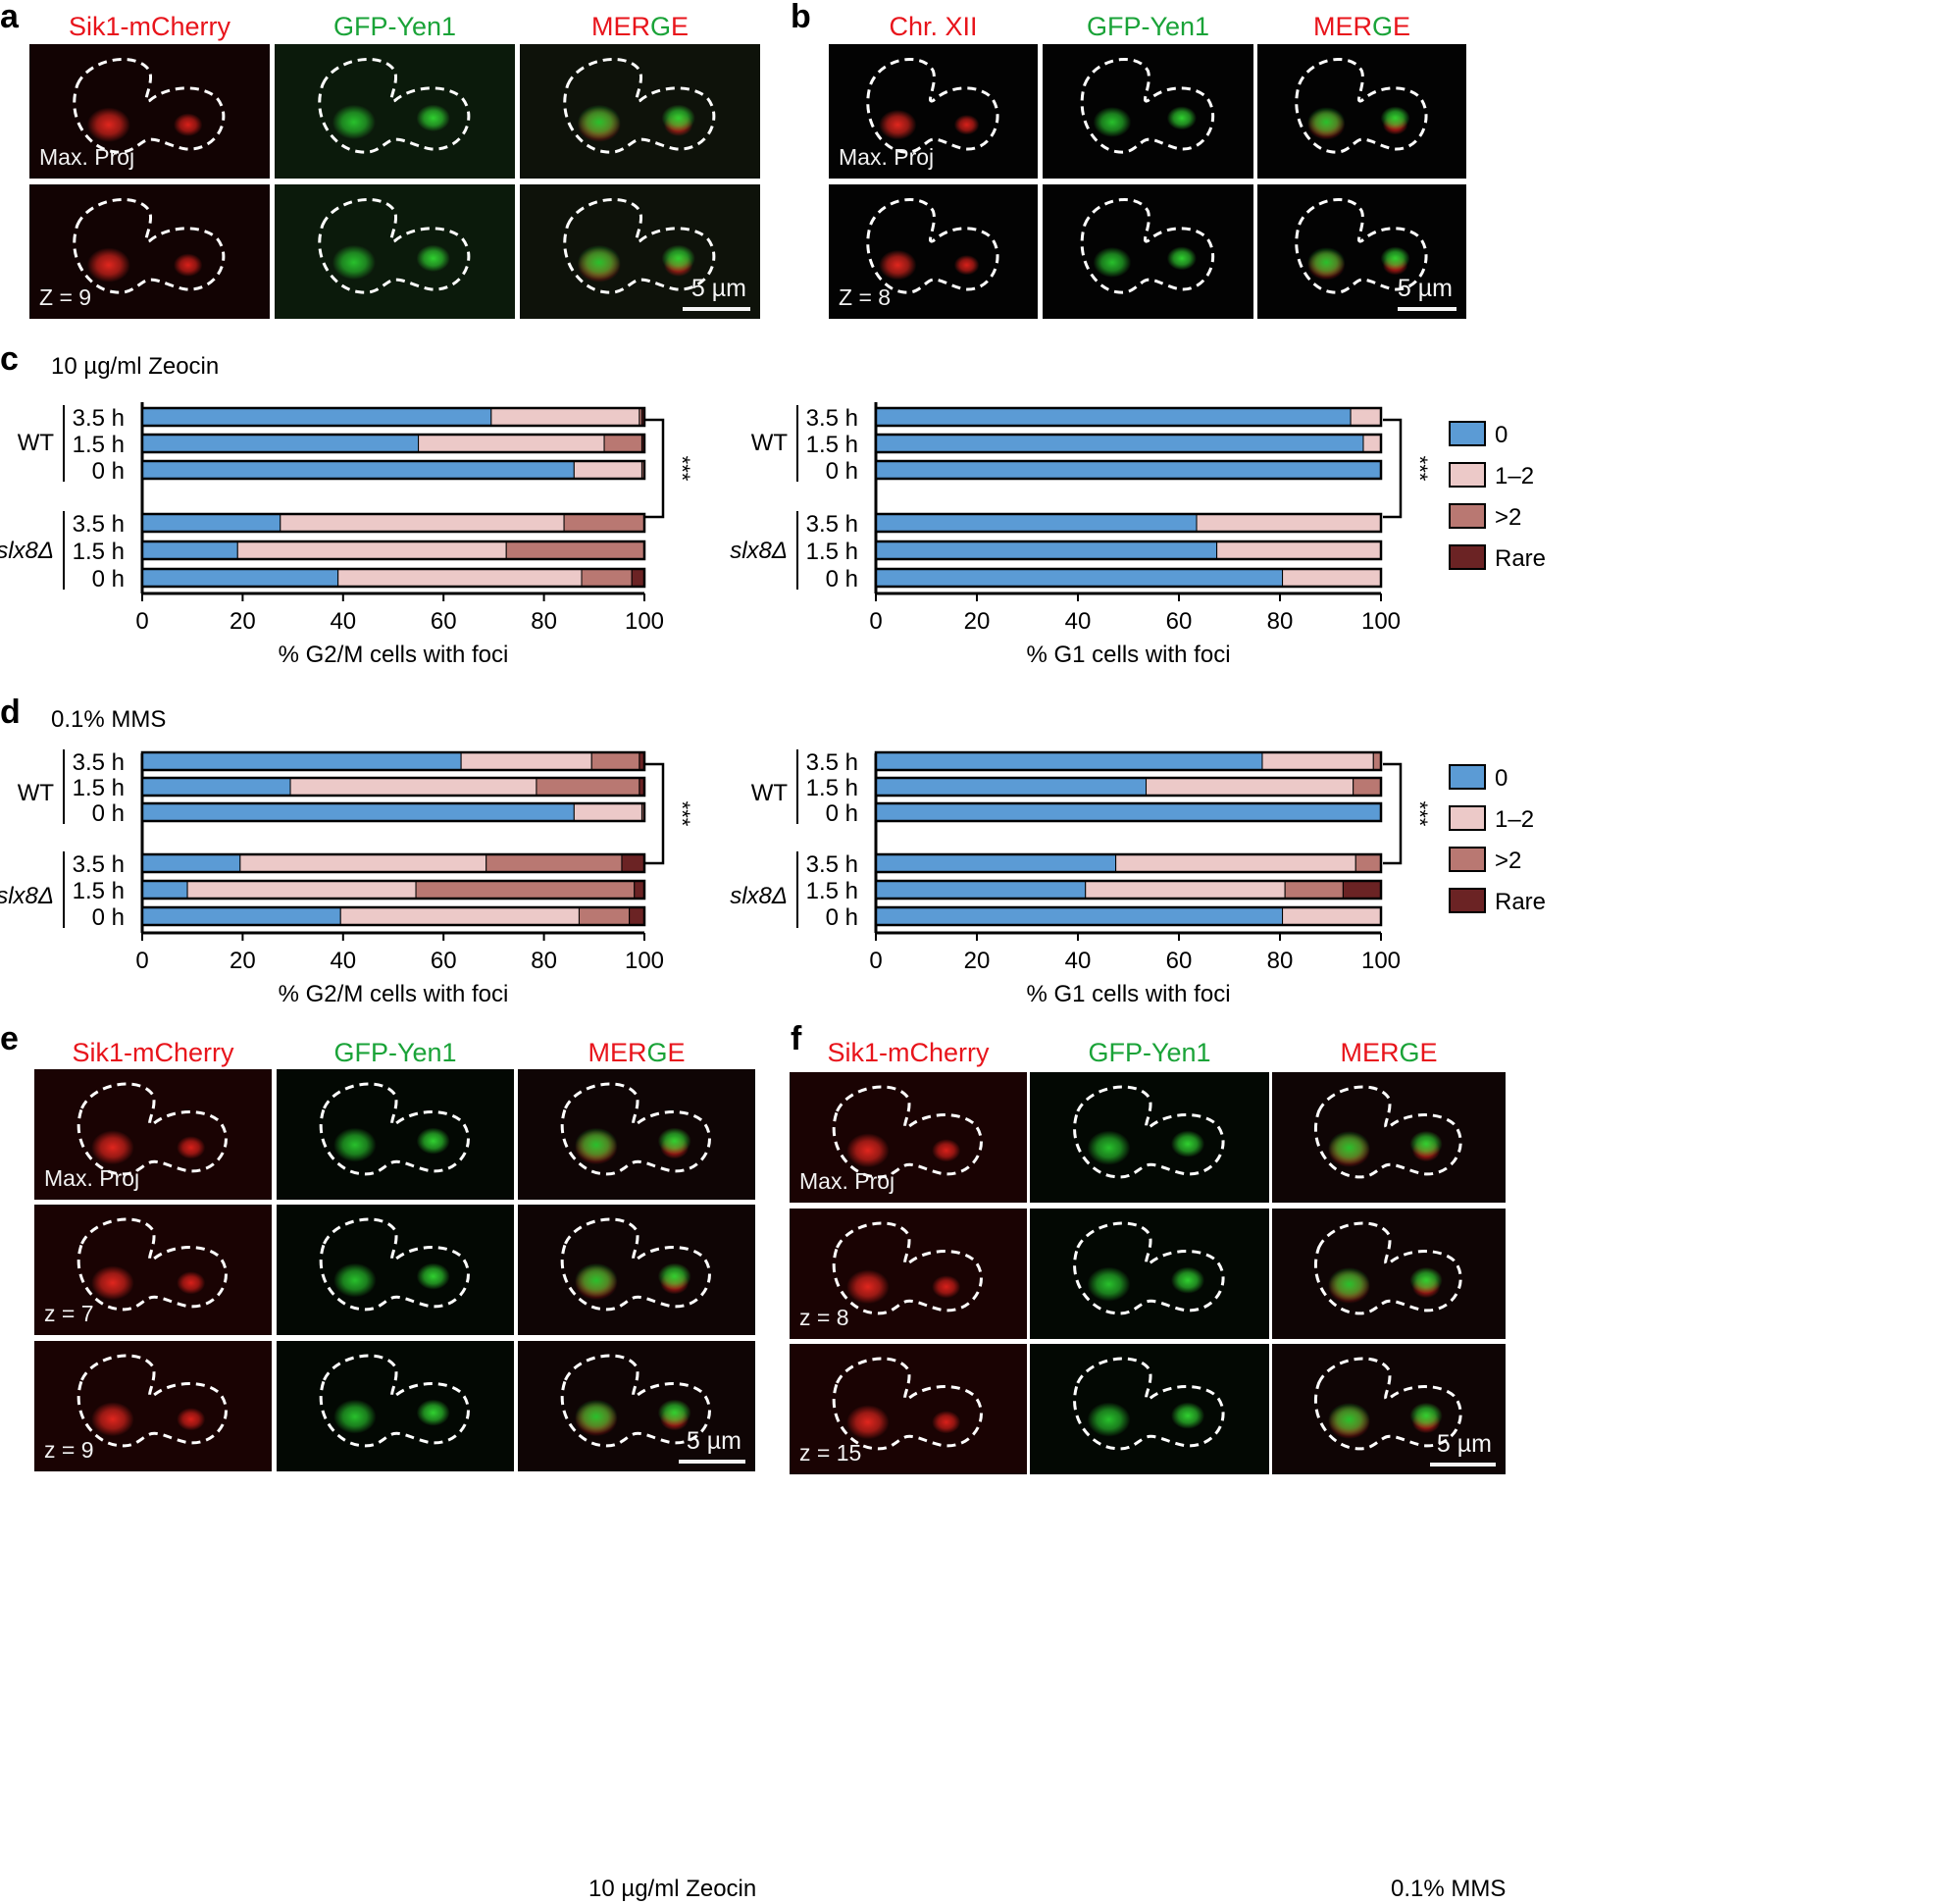 Image resolution: width=1942 pixels, height=1904 pixels. I want to click on merge-letter: G, so click(657, 1052).